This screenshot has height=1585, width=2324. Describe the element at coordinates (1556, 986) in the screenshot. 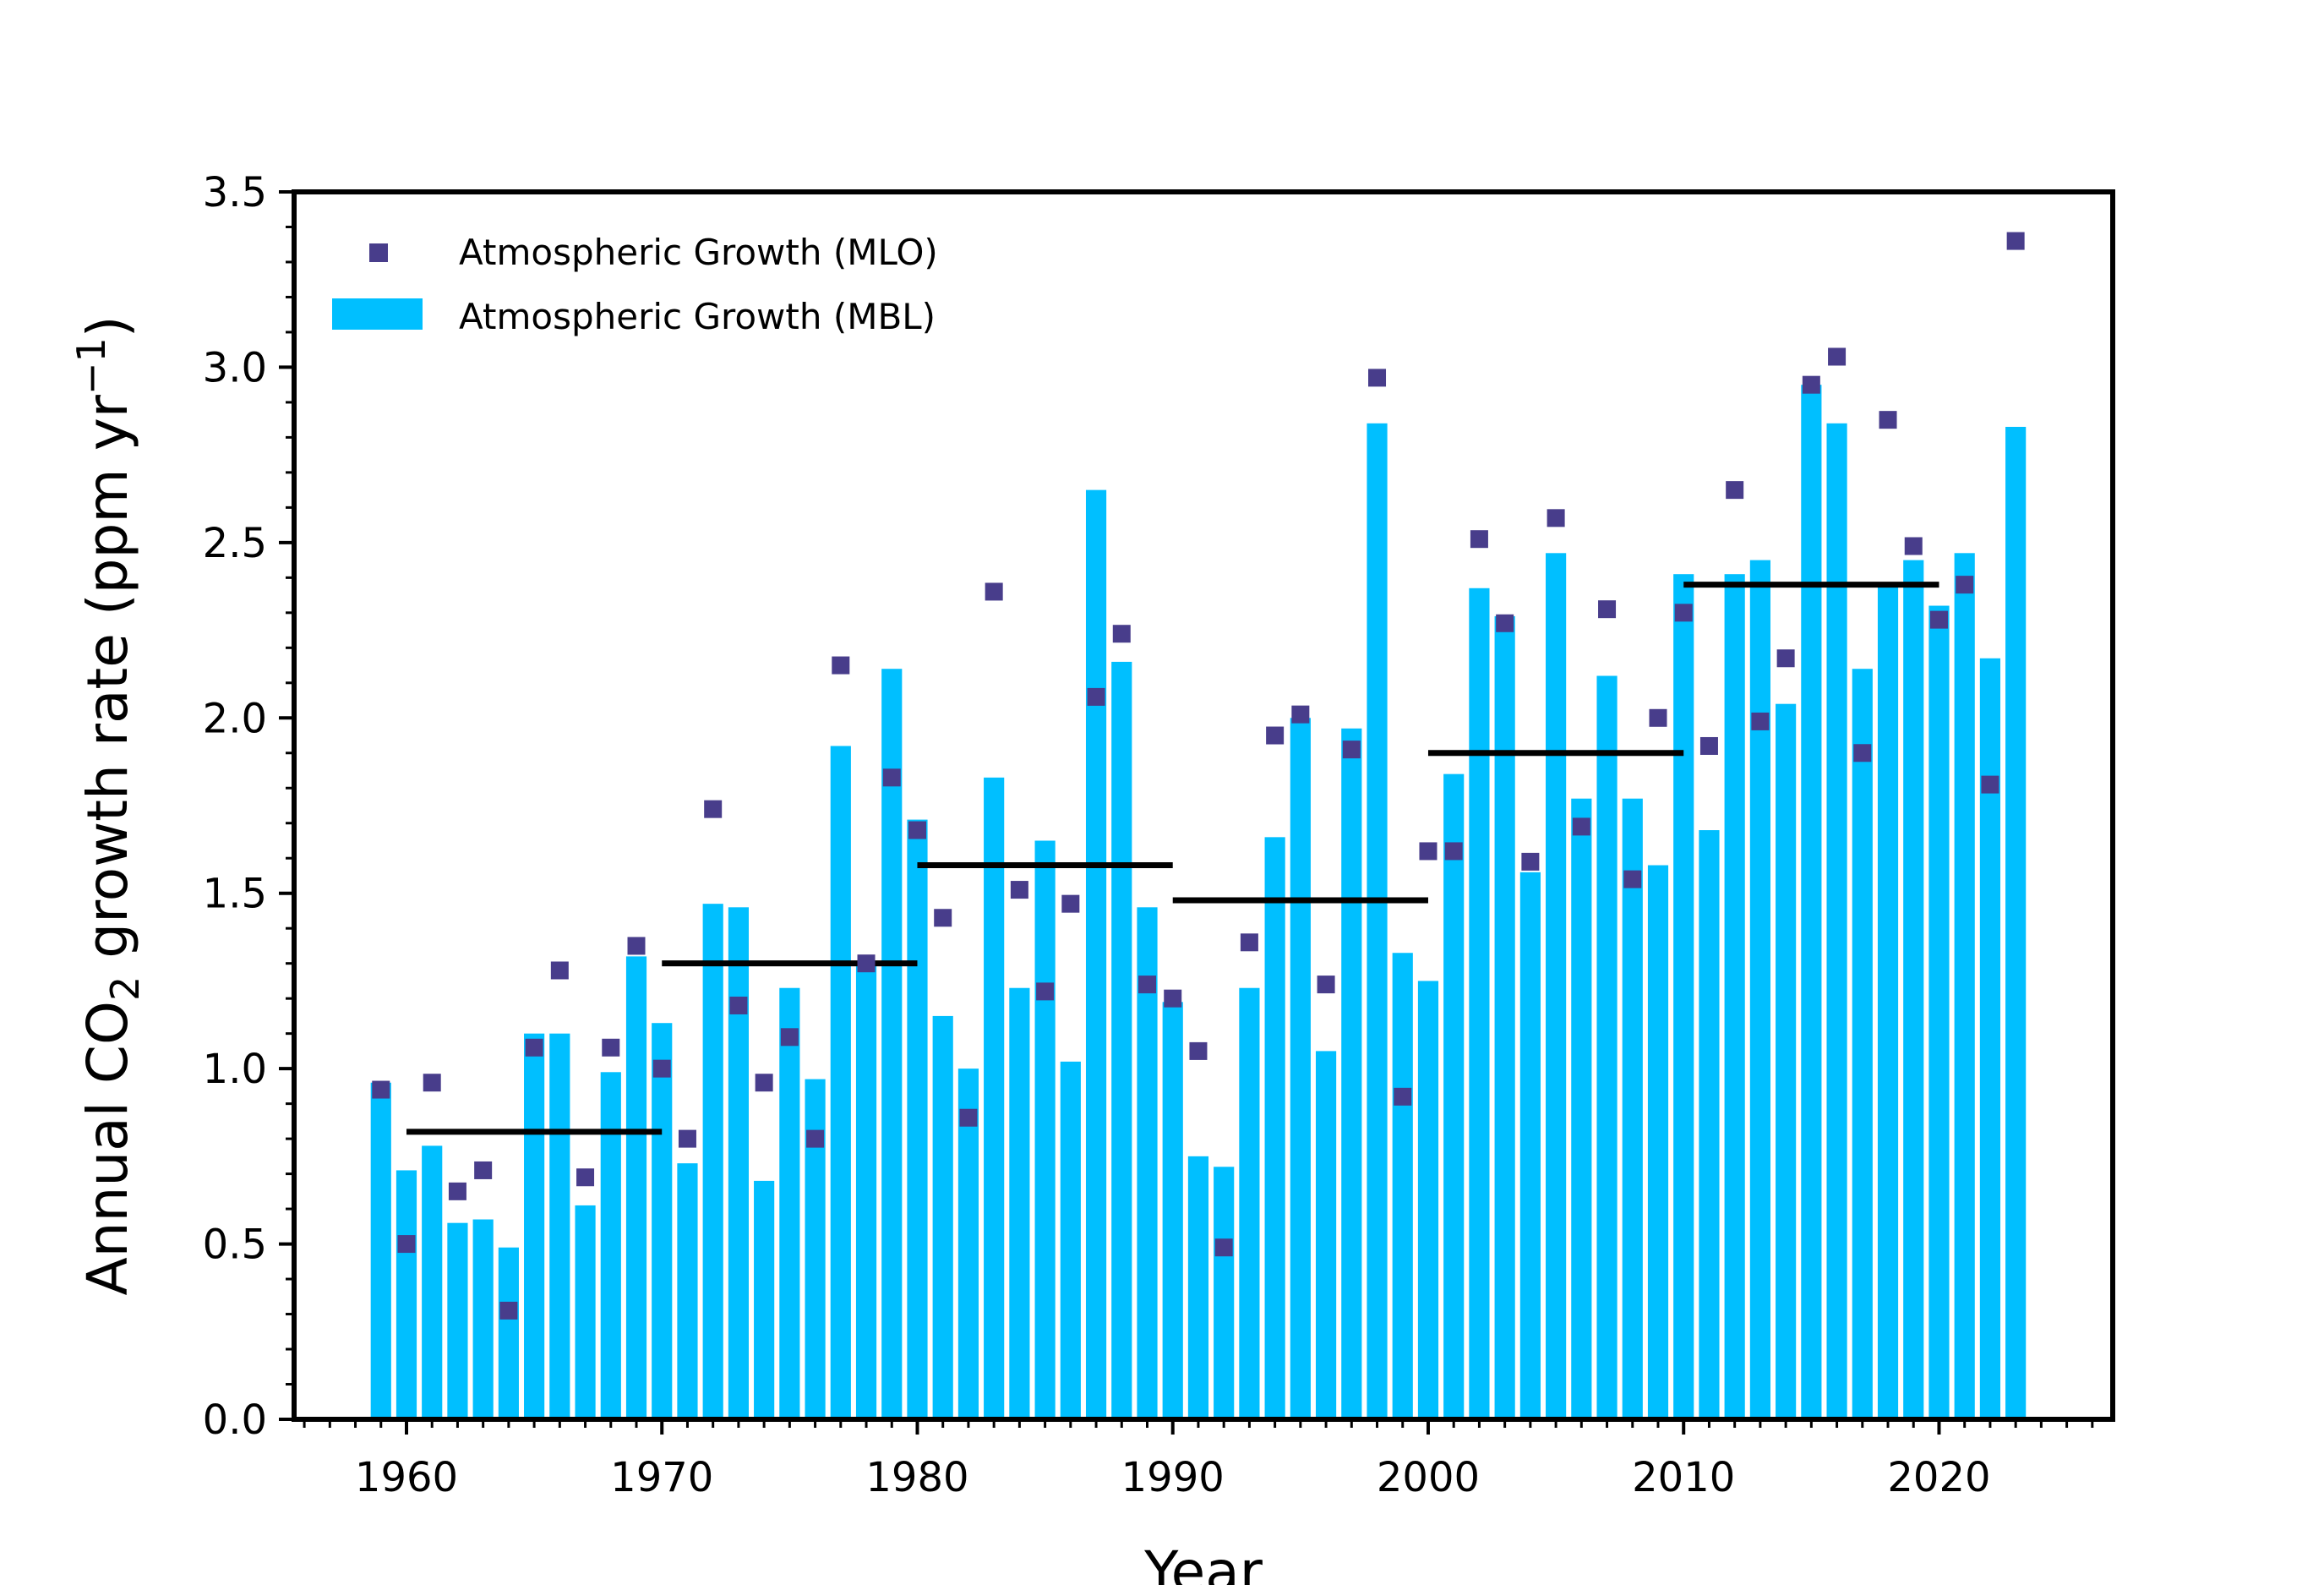

I see `bar-mbl-2005` at that location.